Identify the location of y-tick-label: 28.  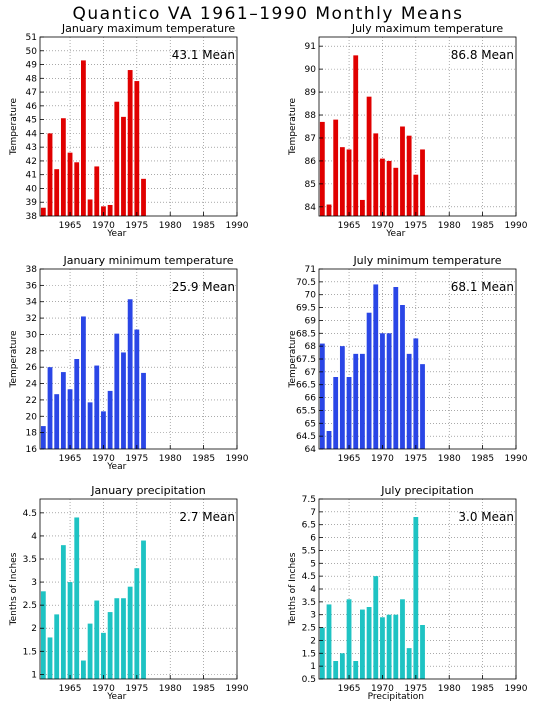
(32, 352).